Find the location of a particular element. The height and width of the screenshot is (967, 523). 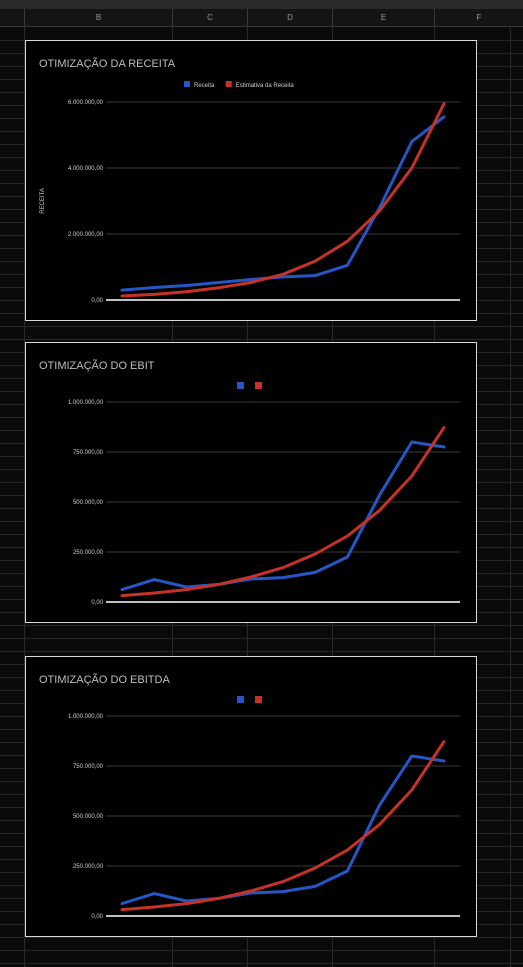

row-header-corner is located at coordinates (12, 17).